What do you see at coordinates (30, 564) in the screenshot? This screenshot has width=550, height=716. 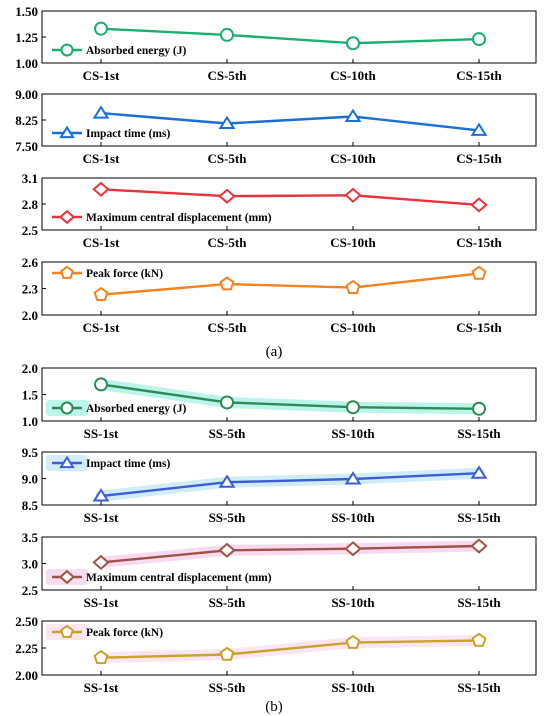 I see `y-tick-label: 3.0` at bounding box center [30, 564].